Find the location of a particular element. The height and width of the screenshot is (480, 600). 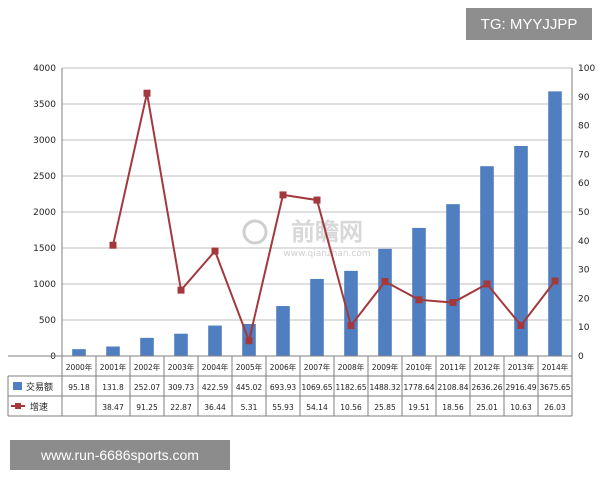

bar-value-label: 2916.49 is located at coordinates (520, 387).